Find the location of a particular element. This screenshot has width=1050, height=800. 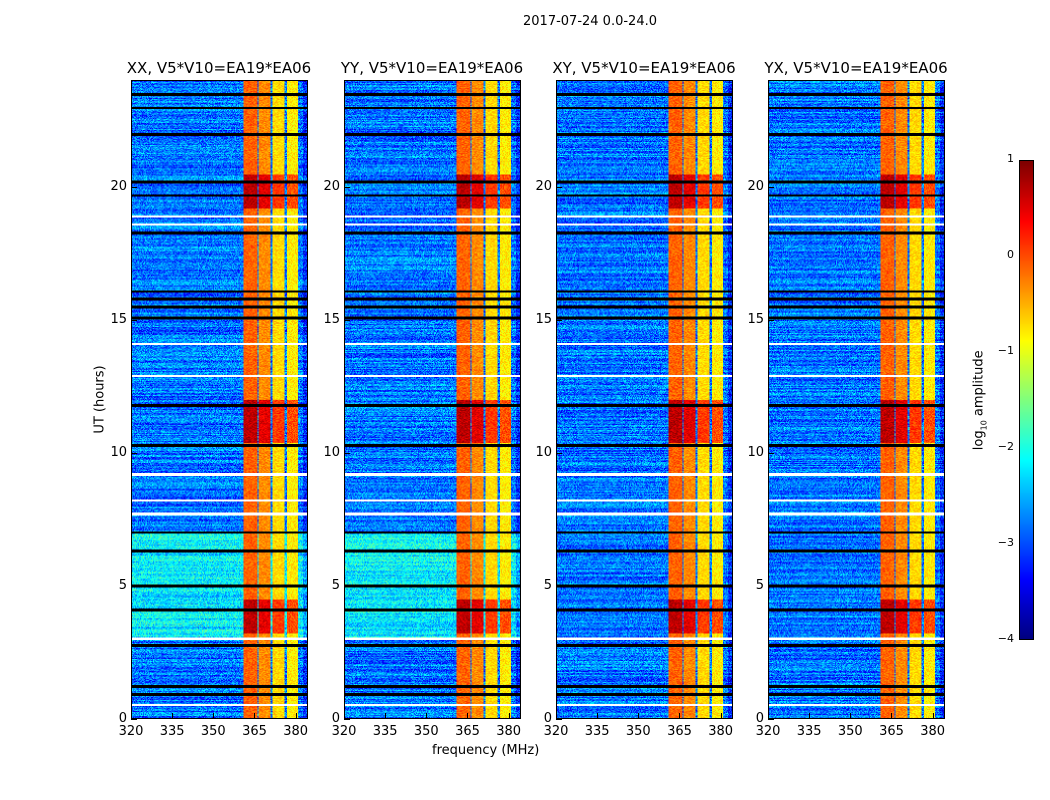

panel-title: YY, V5*V10=EA19*EA06 is located at coordinates (432, 68).